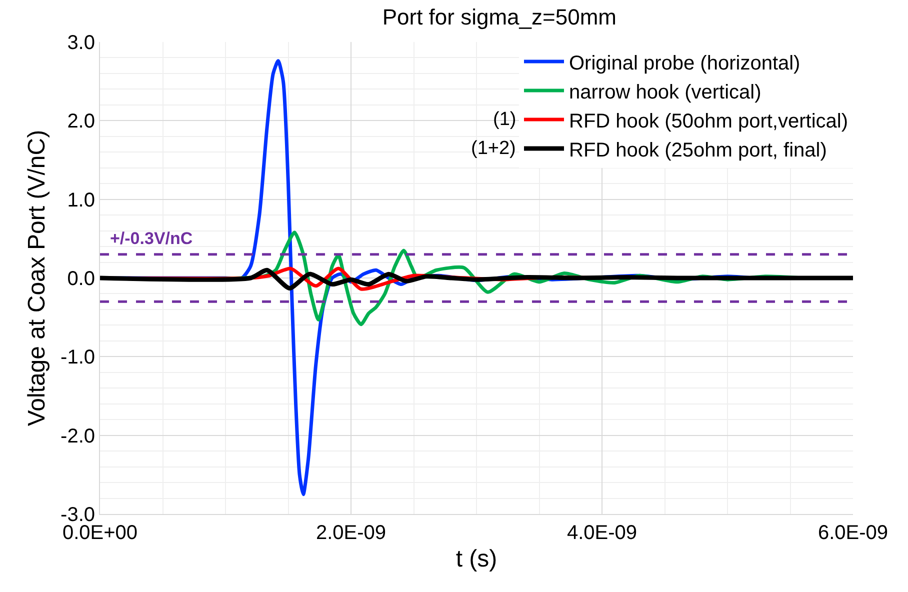 The image size is (908, 592). Describe the element at coordinates (151, 238) in the screenshot. I see `ref-line-label: +/-0.3V/nC` at that location.